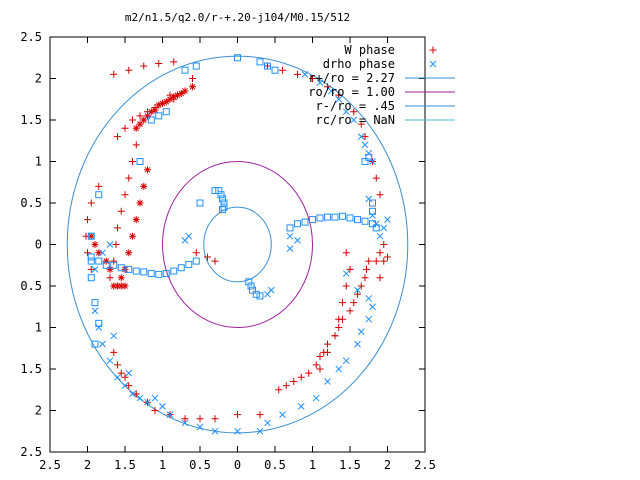 This screenshot has width=640, height=480. What do you see at coordinates (351, 78) in the screenshot?
I see `legend-label-2: r+/ro = 2.27` at bounding box center [351, 78].